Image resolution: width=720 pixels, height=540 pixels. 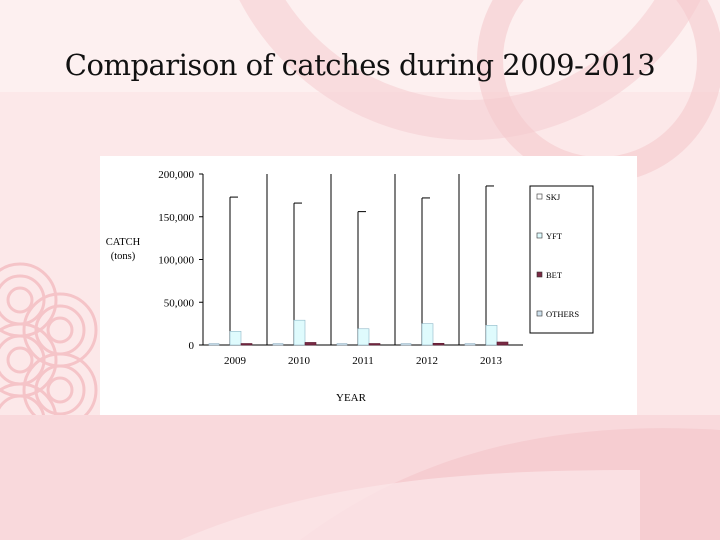 What do you see at coordinates (176, 175) in the screenshot?
I see `y-tick-label: 200,000` at bounding box center [176, 175].